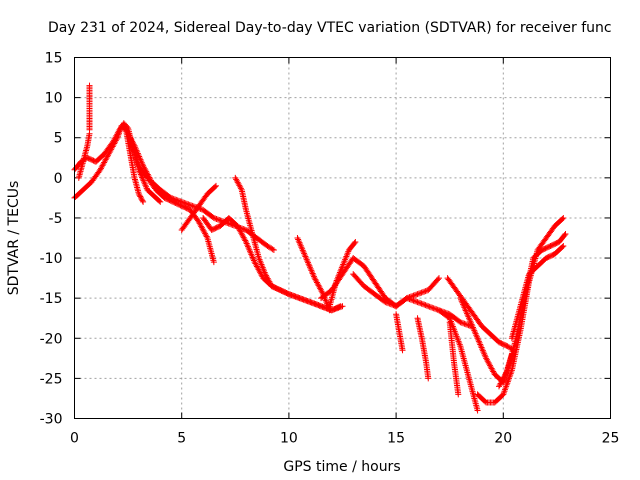 The image size is (640, 480). What do you see at coordinates (54, 99) in the screenshot?
I see `y-tick-label: 10` at bounding box center [54, 99].